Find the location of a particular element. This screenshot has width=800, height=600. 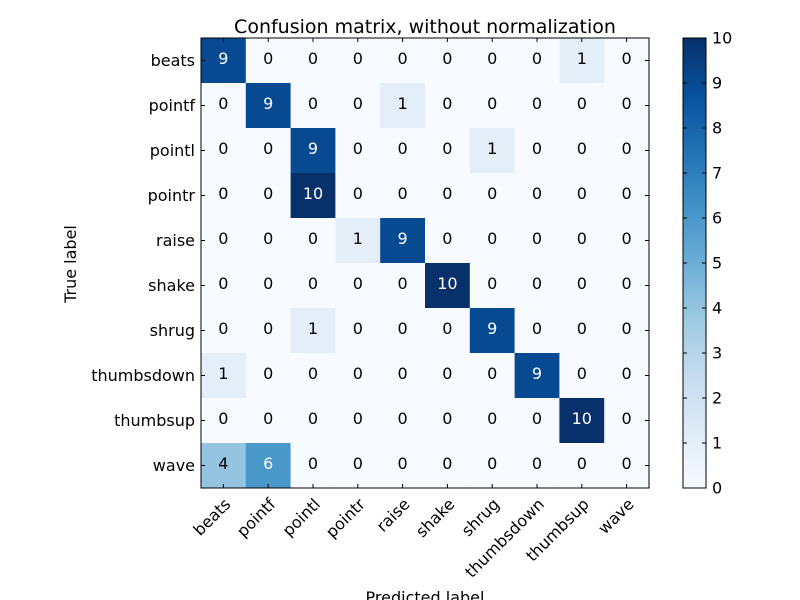

colorbar-tick-label: 9 is located at coordinates (717, 83).